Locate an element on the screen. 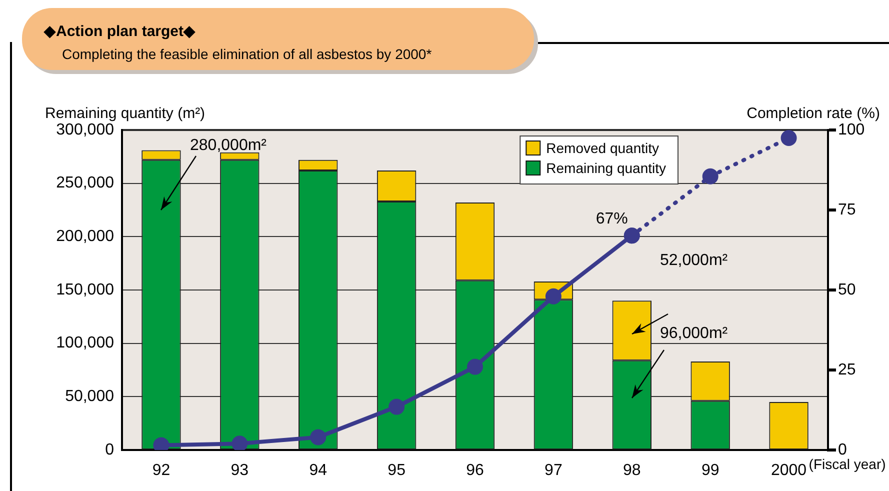 The image size is (889, 491). y2-tick-label: 75 is located at coordinates (847, 209).